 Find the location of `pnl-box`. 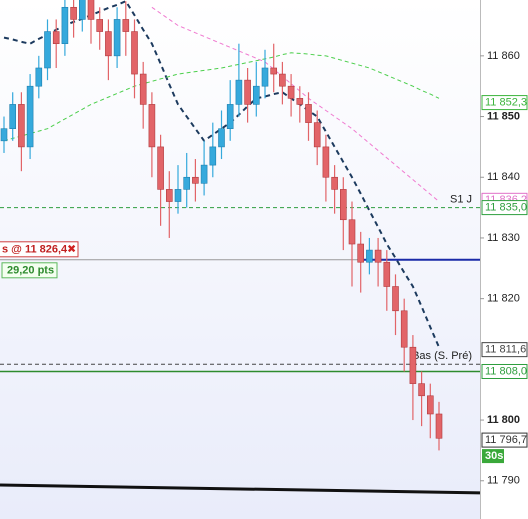

pnl-box is located at coordinates (29, 270).